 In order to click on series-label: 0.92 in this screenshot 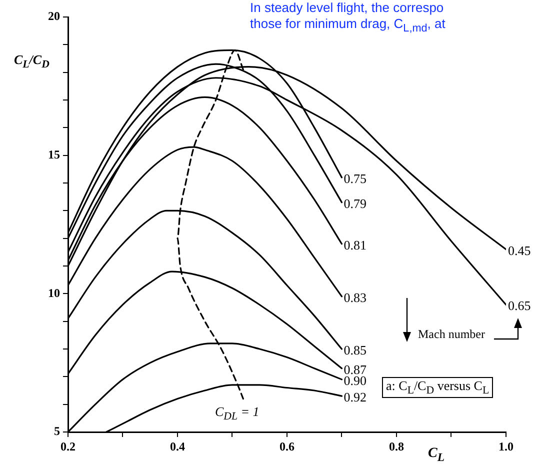, I will do `click(355, 396)`.